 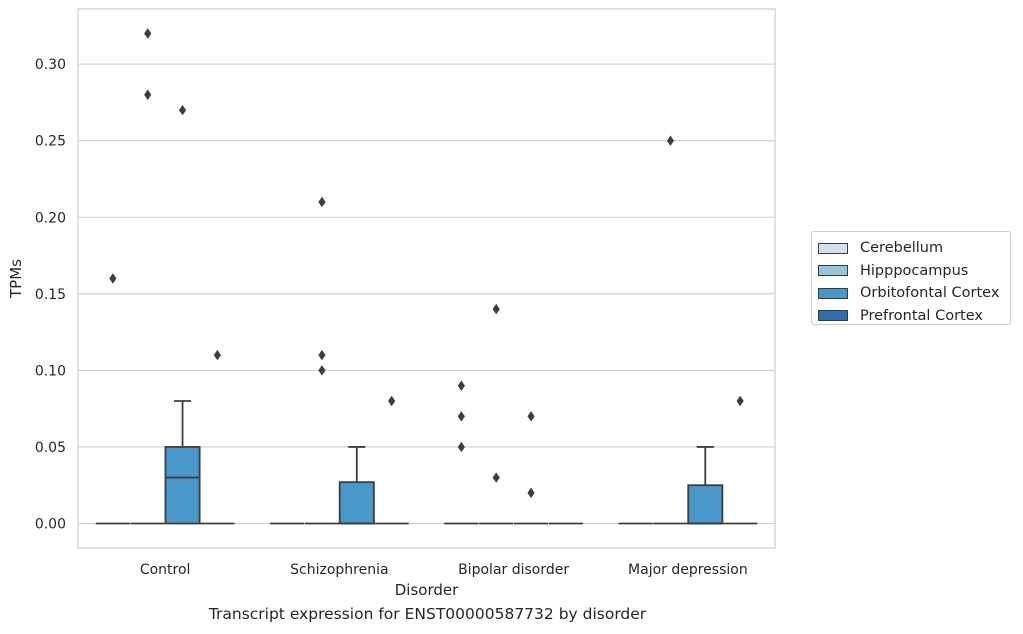 I want to click on y-tick-label: 0.30, so click(x=50, y=65).